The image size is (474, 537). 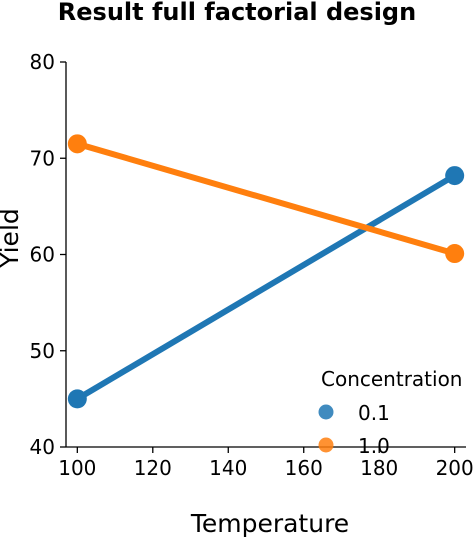 What do you see at coordinates (42, 447) in the screenshot?
I see `y-tick-label: 40` at bounding box center [42, 447].